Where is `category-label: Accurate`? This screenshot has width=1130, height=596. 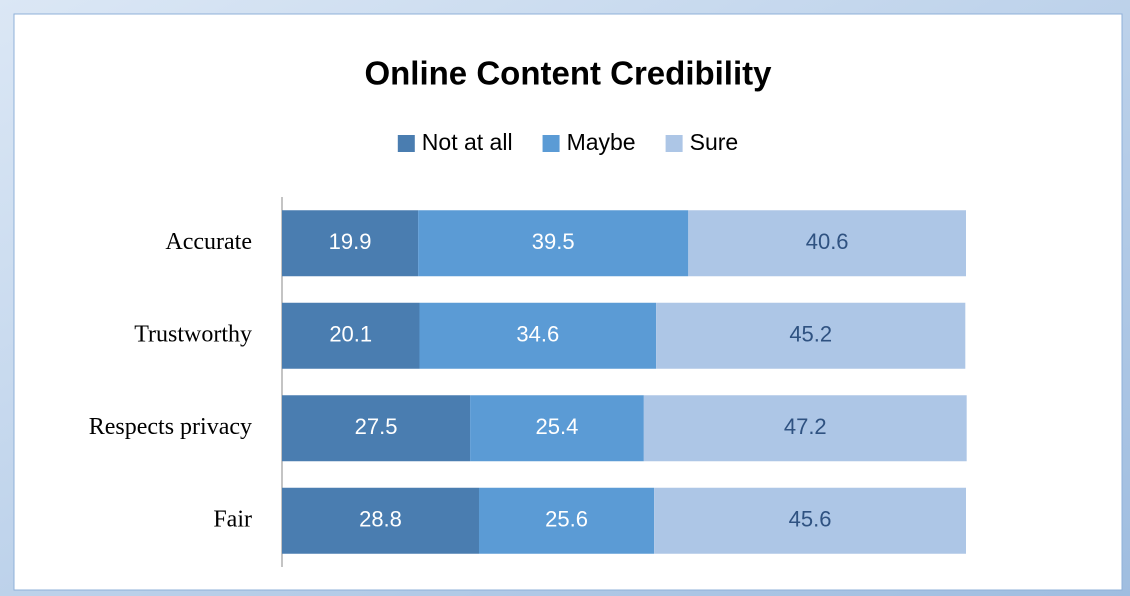
category-label: Accurate is located at coordinates (208, 242).